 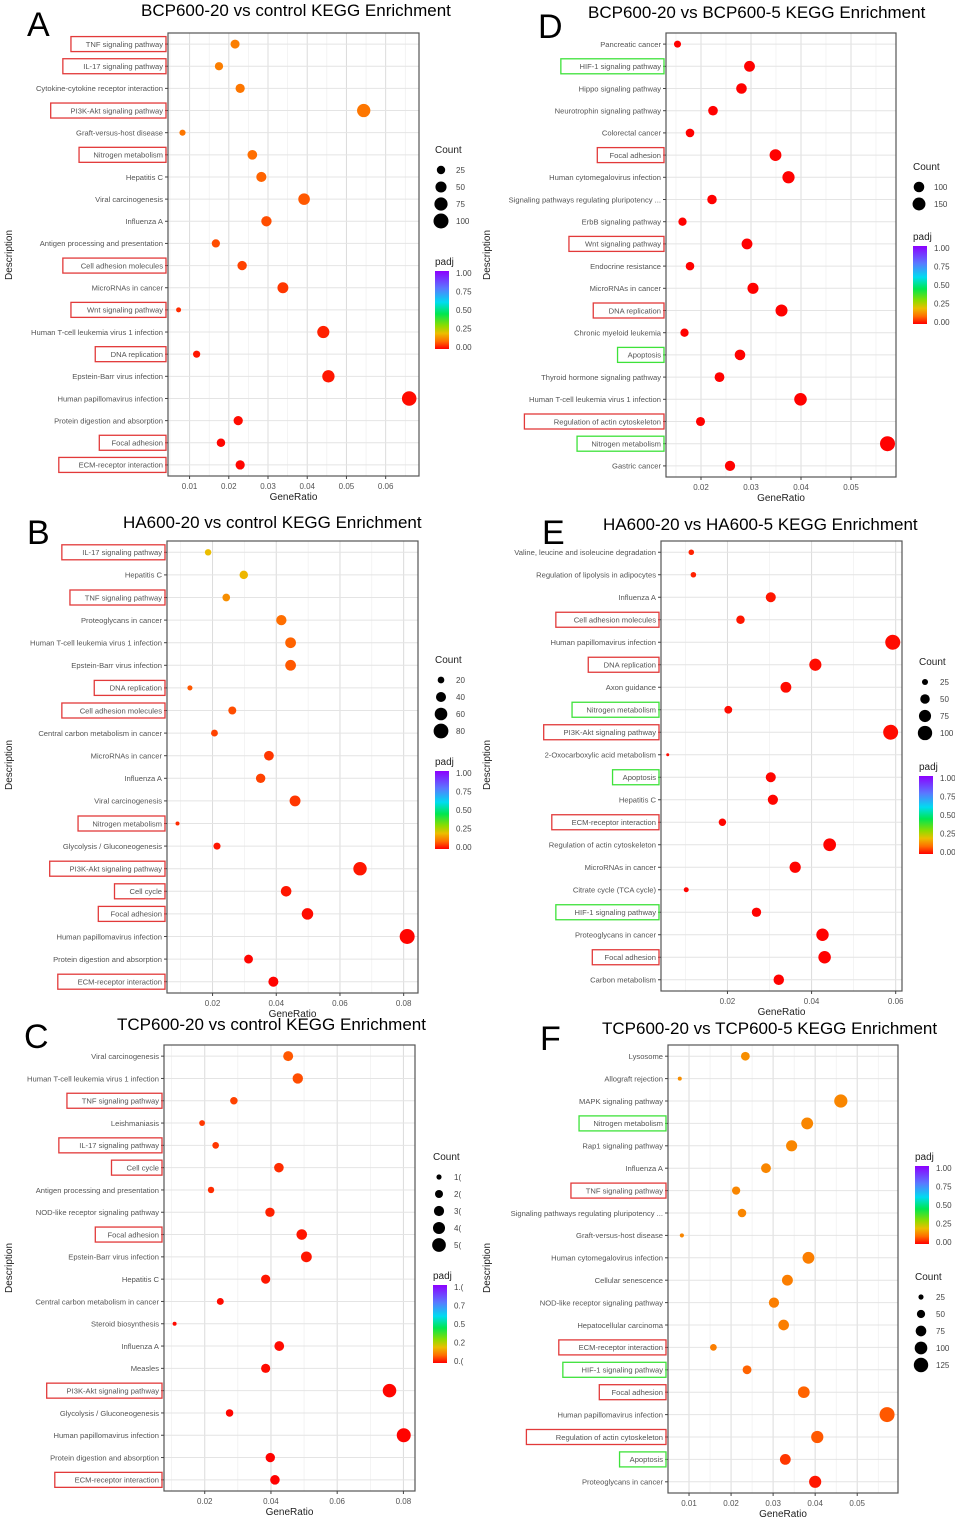 I want to click on colorbar-tick-label: 0.50, so click(x=947, y=815).